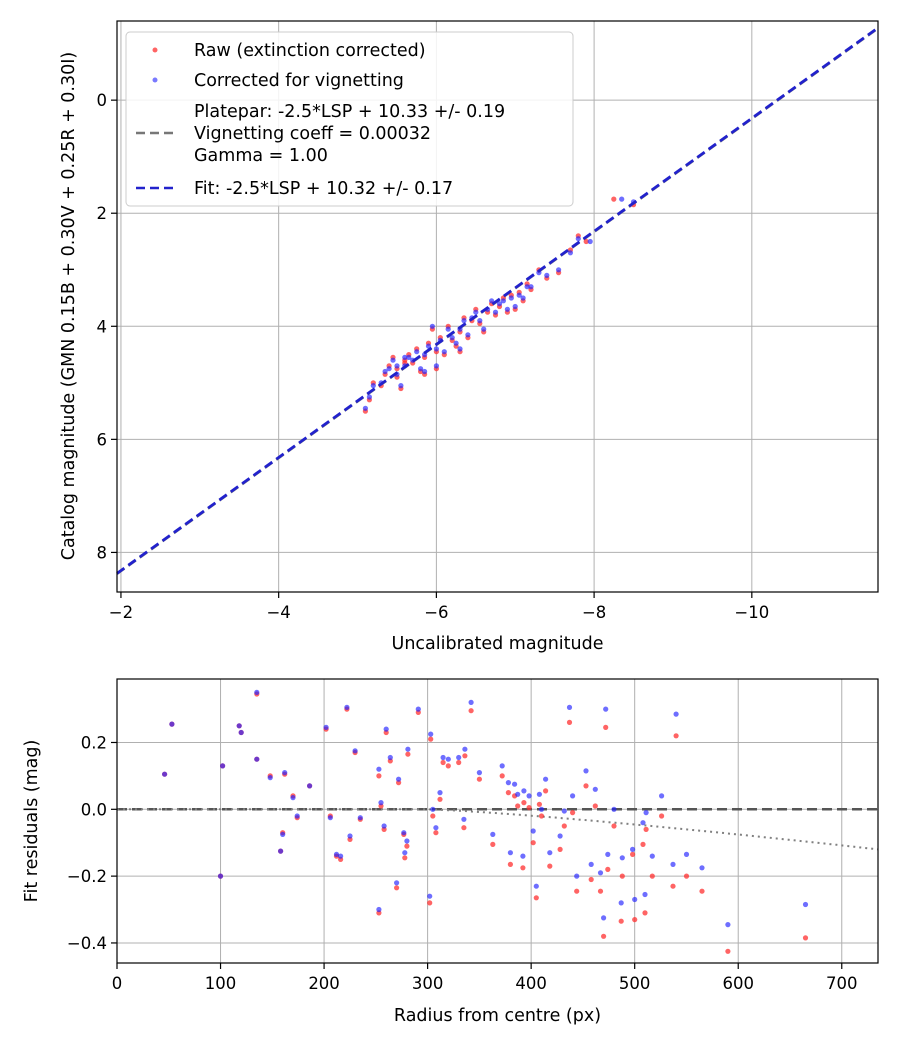 The width and height of the screenshot is (900, 1050). Describe the element at coordinates (323, 189) in the screenshot. I see `legend-label-fit: Fit: -2.5*LSP + 10.32 +/- 0.17` at that location.